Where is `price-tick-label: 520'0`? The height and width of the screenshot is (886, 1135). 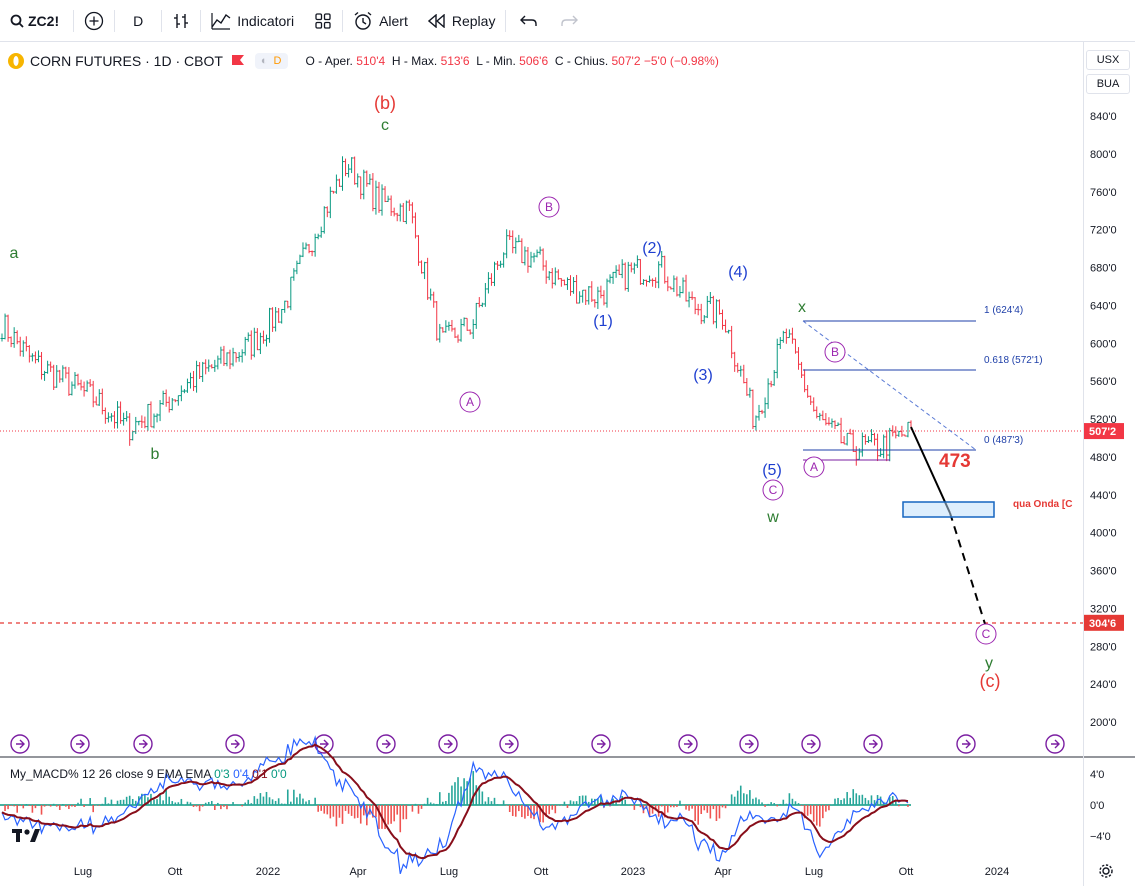
price-tick-label: 520'0 is located at coordinates (1103, 420).